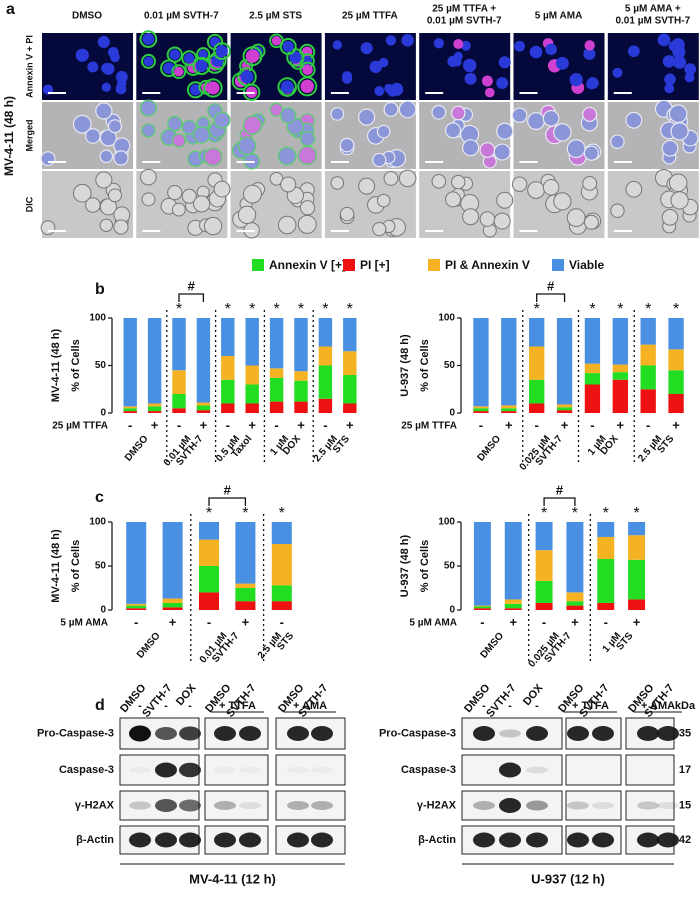  What do you see at coordinates (75, 733) in the screenshot?
I see `protein-label: Pro-Caspase-3` at bounding box center [75, 733].